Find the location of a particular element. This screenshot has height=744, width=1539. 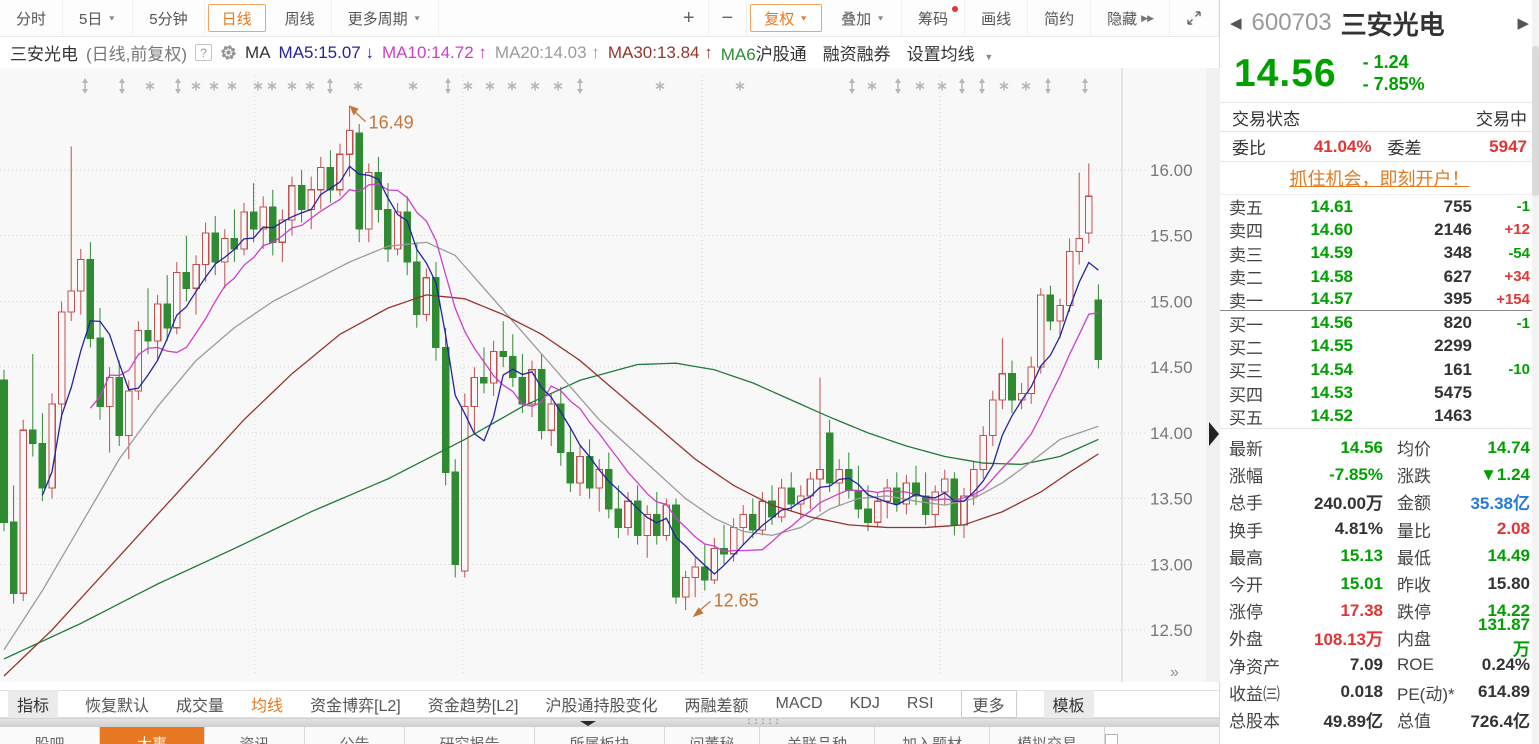

legend-link-1: 融资融券 is located at coordinates (856, 54).